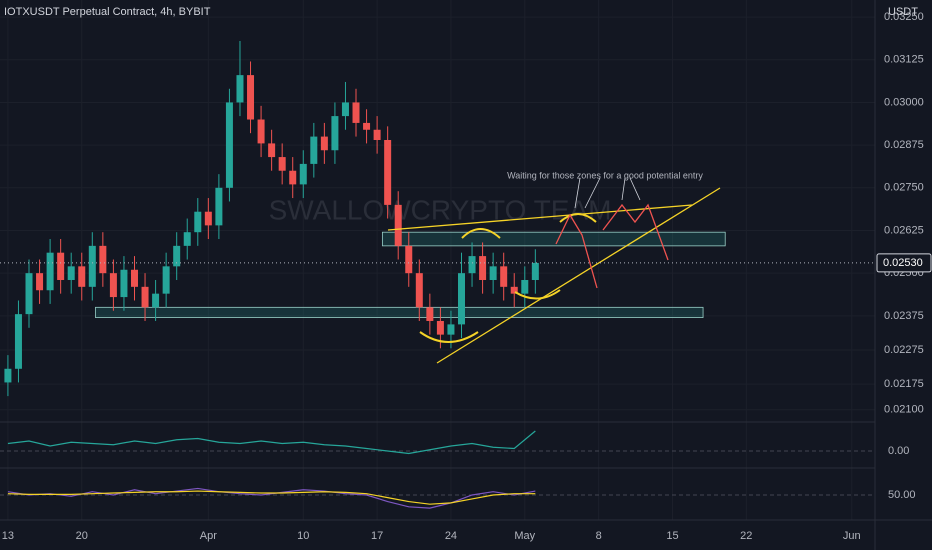 This screenshot has width=932, height=550. Describe the element at coordinates (607, 193) in the screenshot. I see `arrows` at that location.